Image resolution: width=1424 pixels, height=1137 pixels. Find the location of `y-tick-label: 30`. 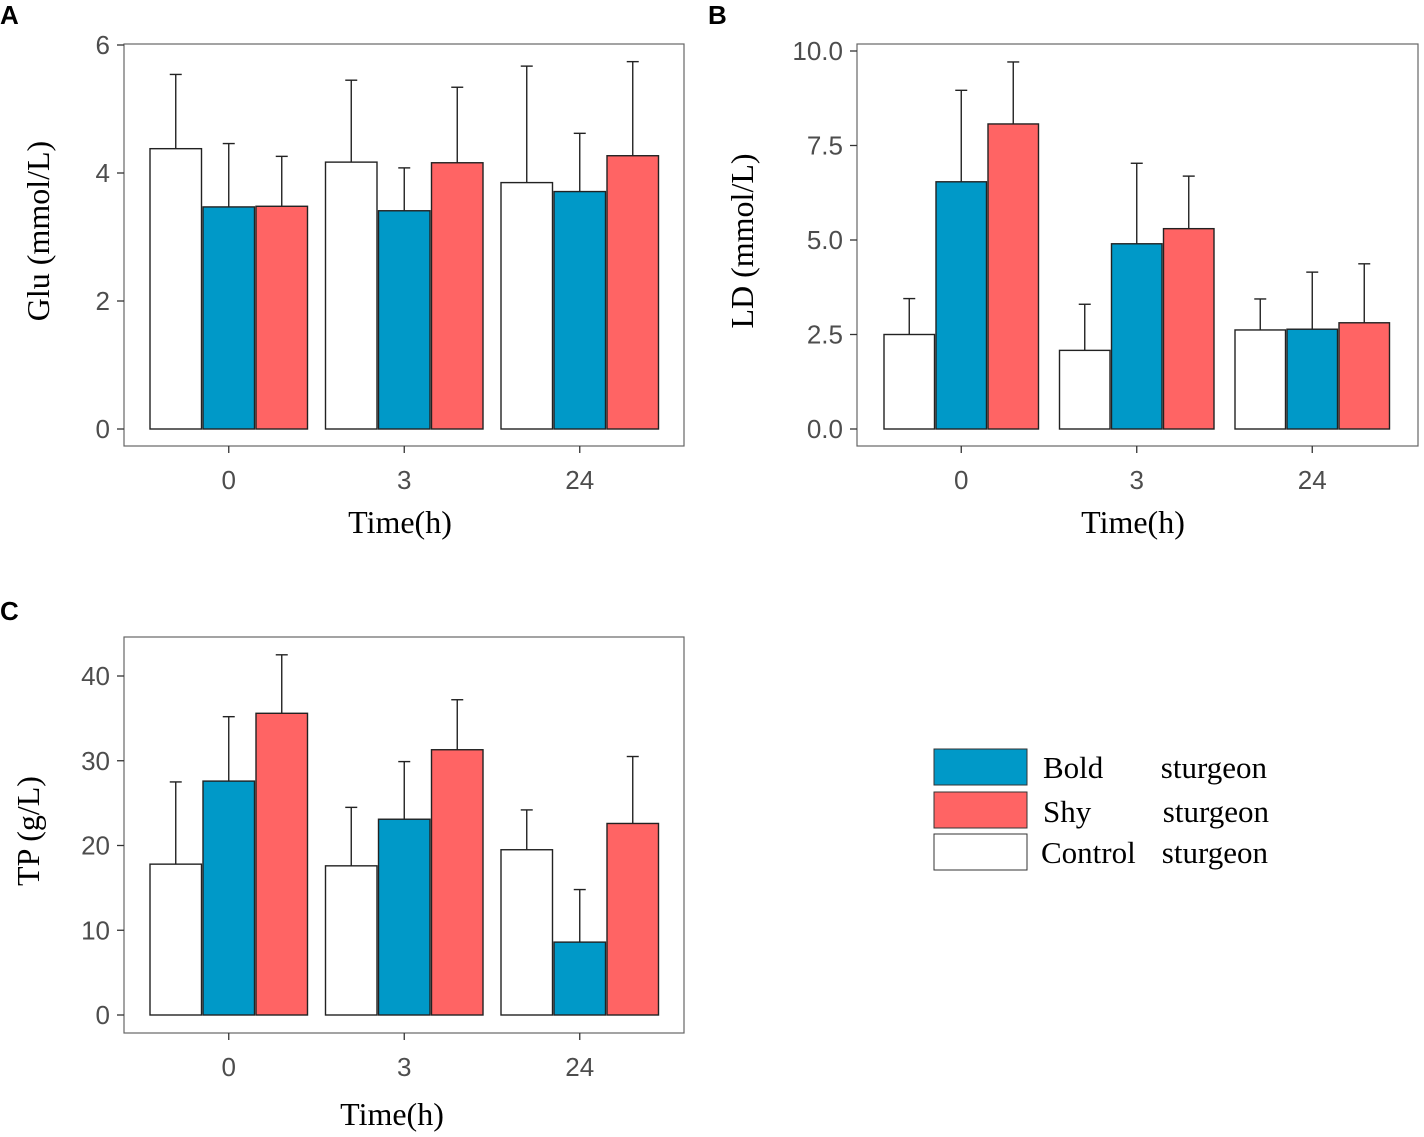

y-tick-label: 30 is located at coordinates (95, 761).